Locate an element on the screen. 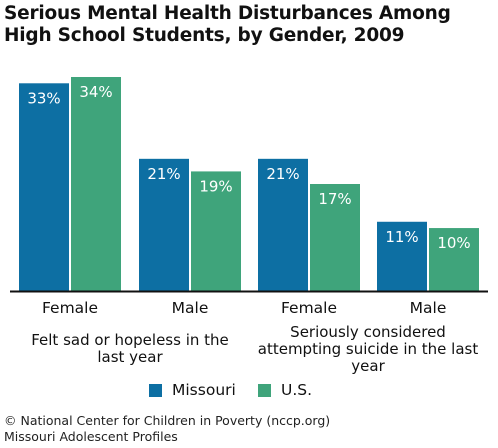  legend-label-us: U.S. is located at coordinates (297, 390).